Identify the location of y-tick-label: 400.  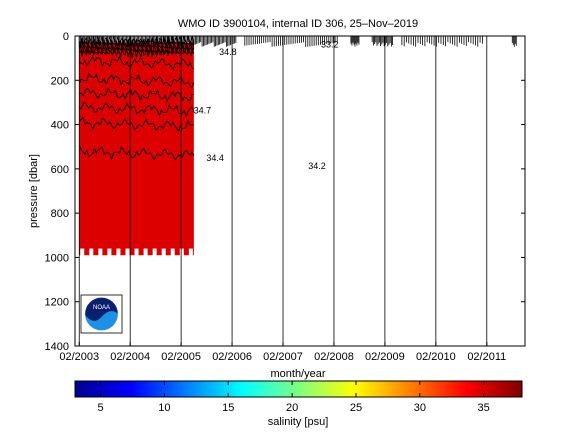
(60, 126).